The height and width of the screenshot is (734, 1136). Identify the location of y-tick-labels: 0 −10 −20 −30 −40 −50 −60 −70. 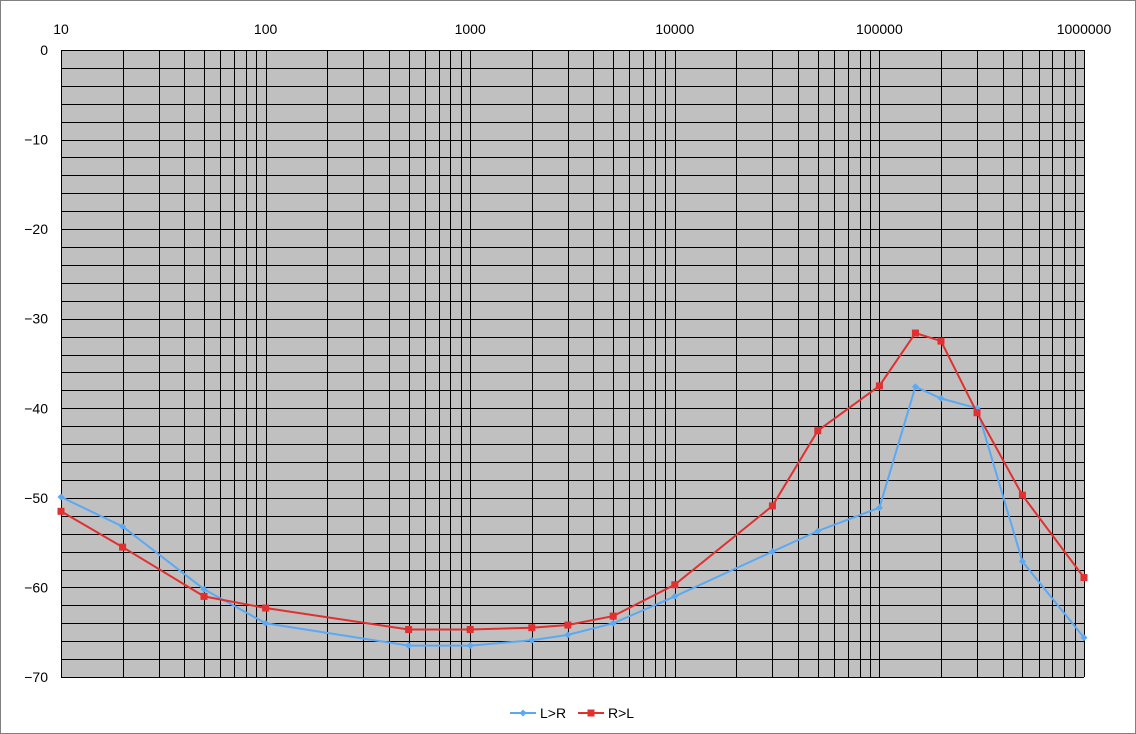
(36, 363).